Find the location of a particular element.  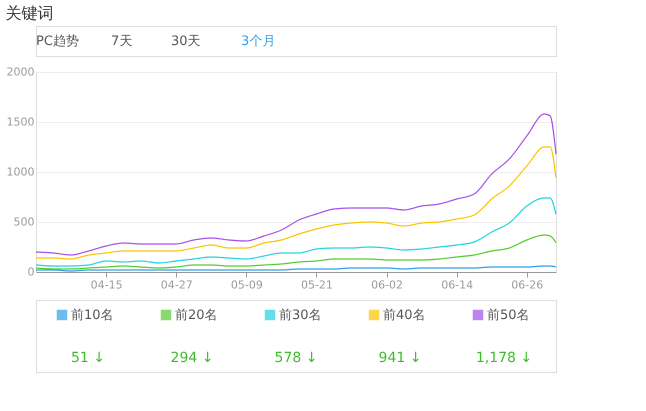

text: 294 ↓ is located at coordinates (192, 358).